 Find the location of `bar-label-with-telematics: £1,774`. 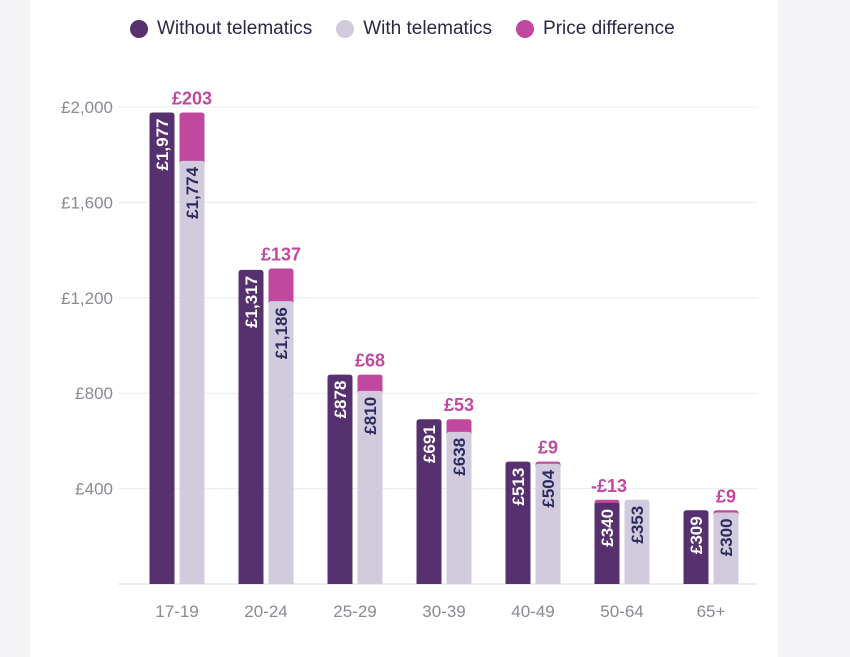

bar-label-with-telematics: £1,774 is located at coordinates (192, 192).